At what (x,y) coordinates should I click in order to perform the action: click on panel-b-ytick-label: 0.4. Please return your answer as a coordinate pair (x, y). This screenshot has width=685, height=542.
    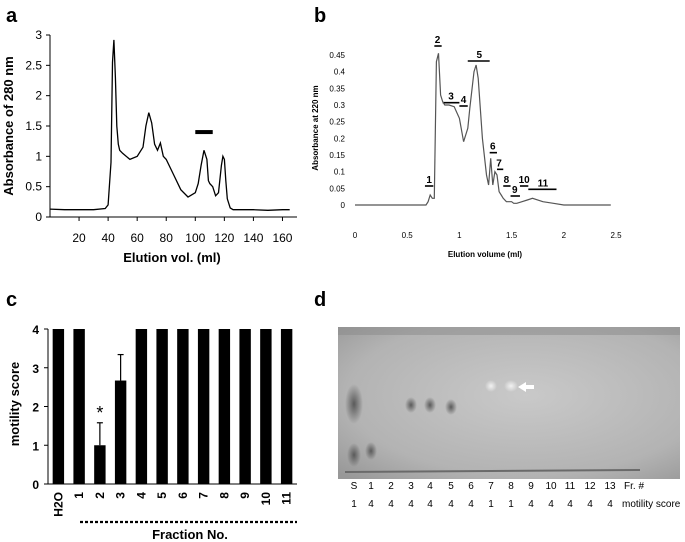
    Looking at the image, I should click on (340, 72).